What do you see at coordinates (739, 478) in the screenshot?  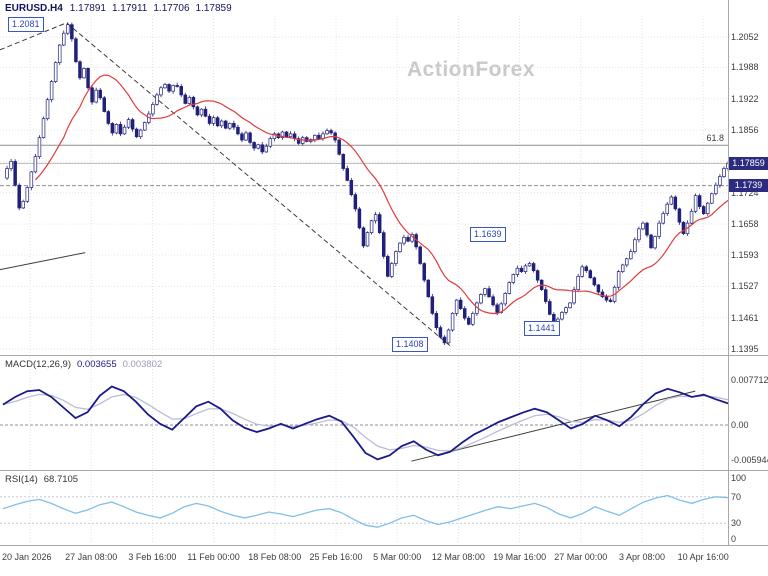 I see `rsi-axis-label: 100` at bounding box center [739, 478].